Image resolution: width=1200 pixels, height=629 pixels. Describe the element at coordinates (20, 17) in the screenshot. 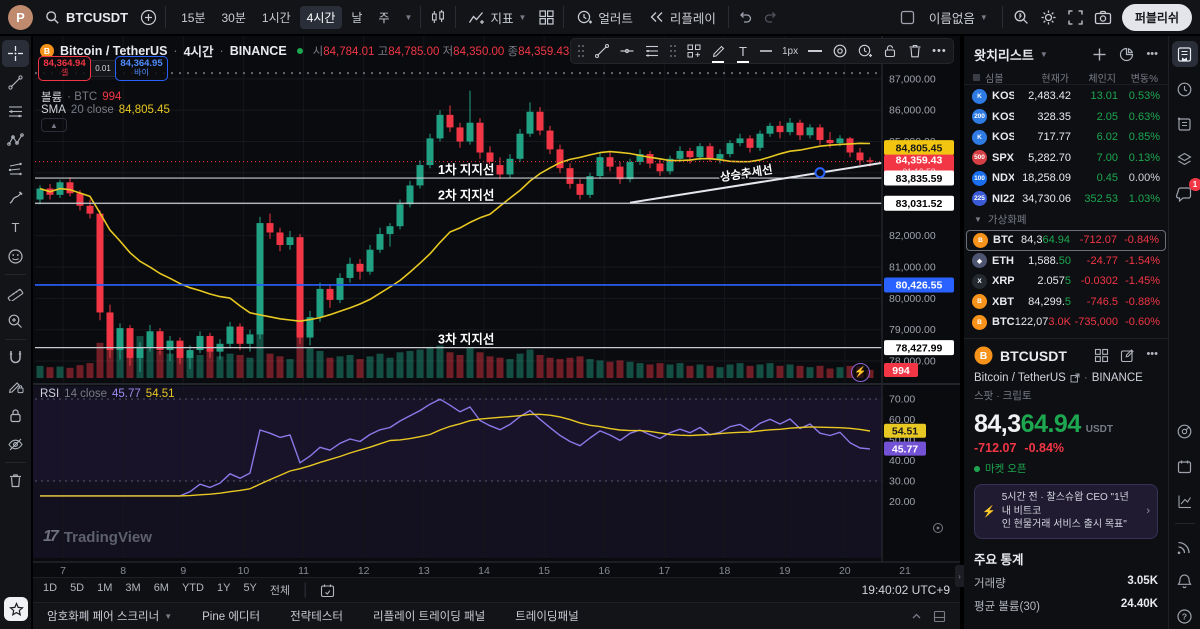

I see `user-avatar: P` at that location.